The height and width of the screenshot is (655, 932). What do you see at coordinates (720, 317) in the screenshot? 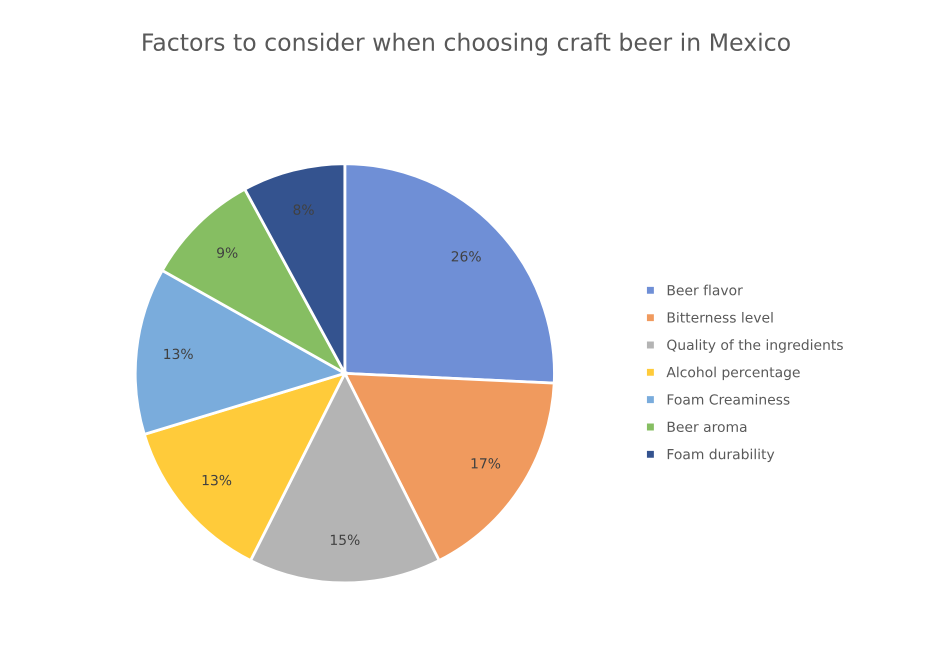
I see `legend-label: Bitterness level` at bounding box center [720, 317].